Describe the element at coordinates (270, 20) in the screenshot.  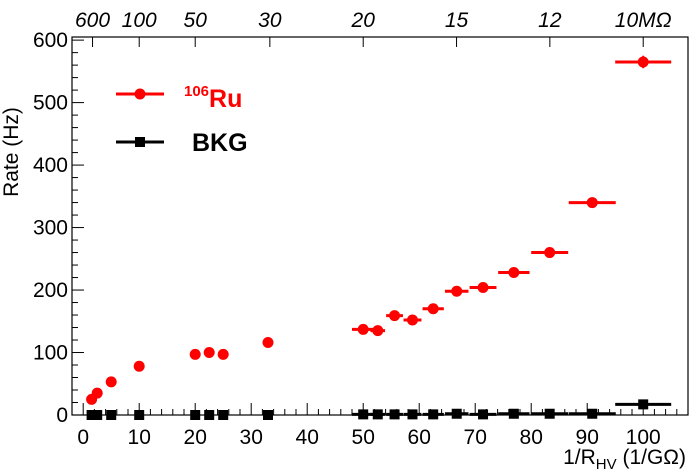
I see `top-tick-label: 30` at that location.